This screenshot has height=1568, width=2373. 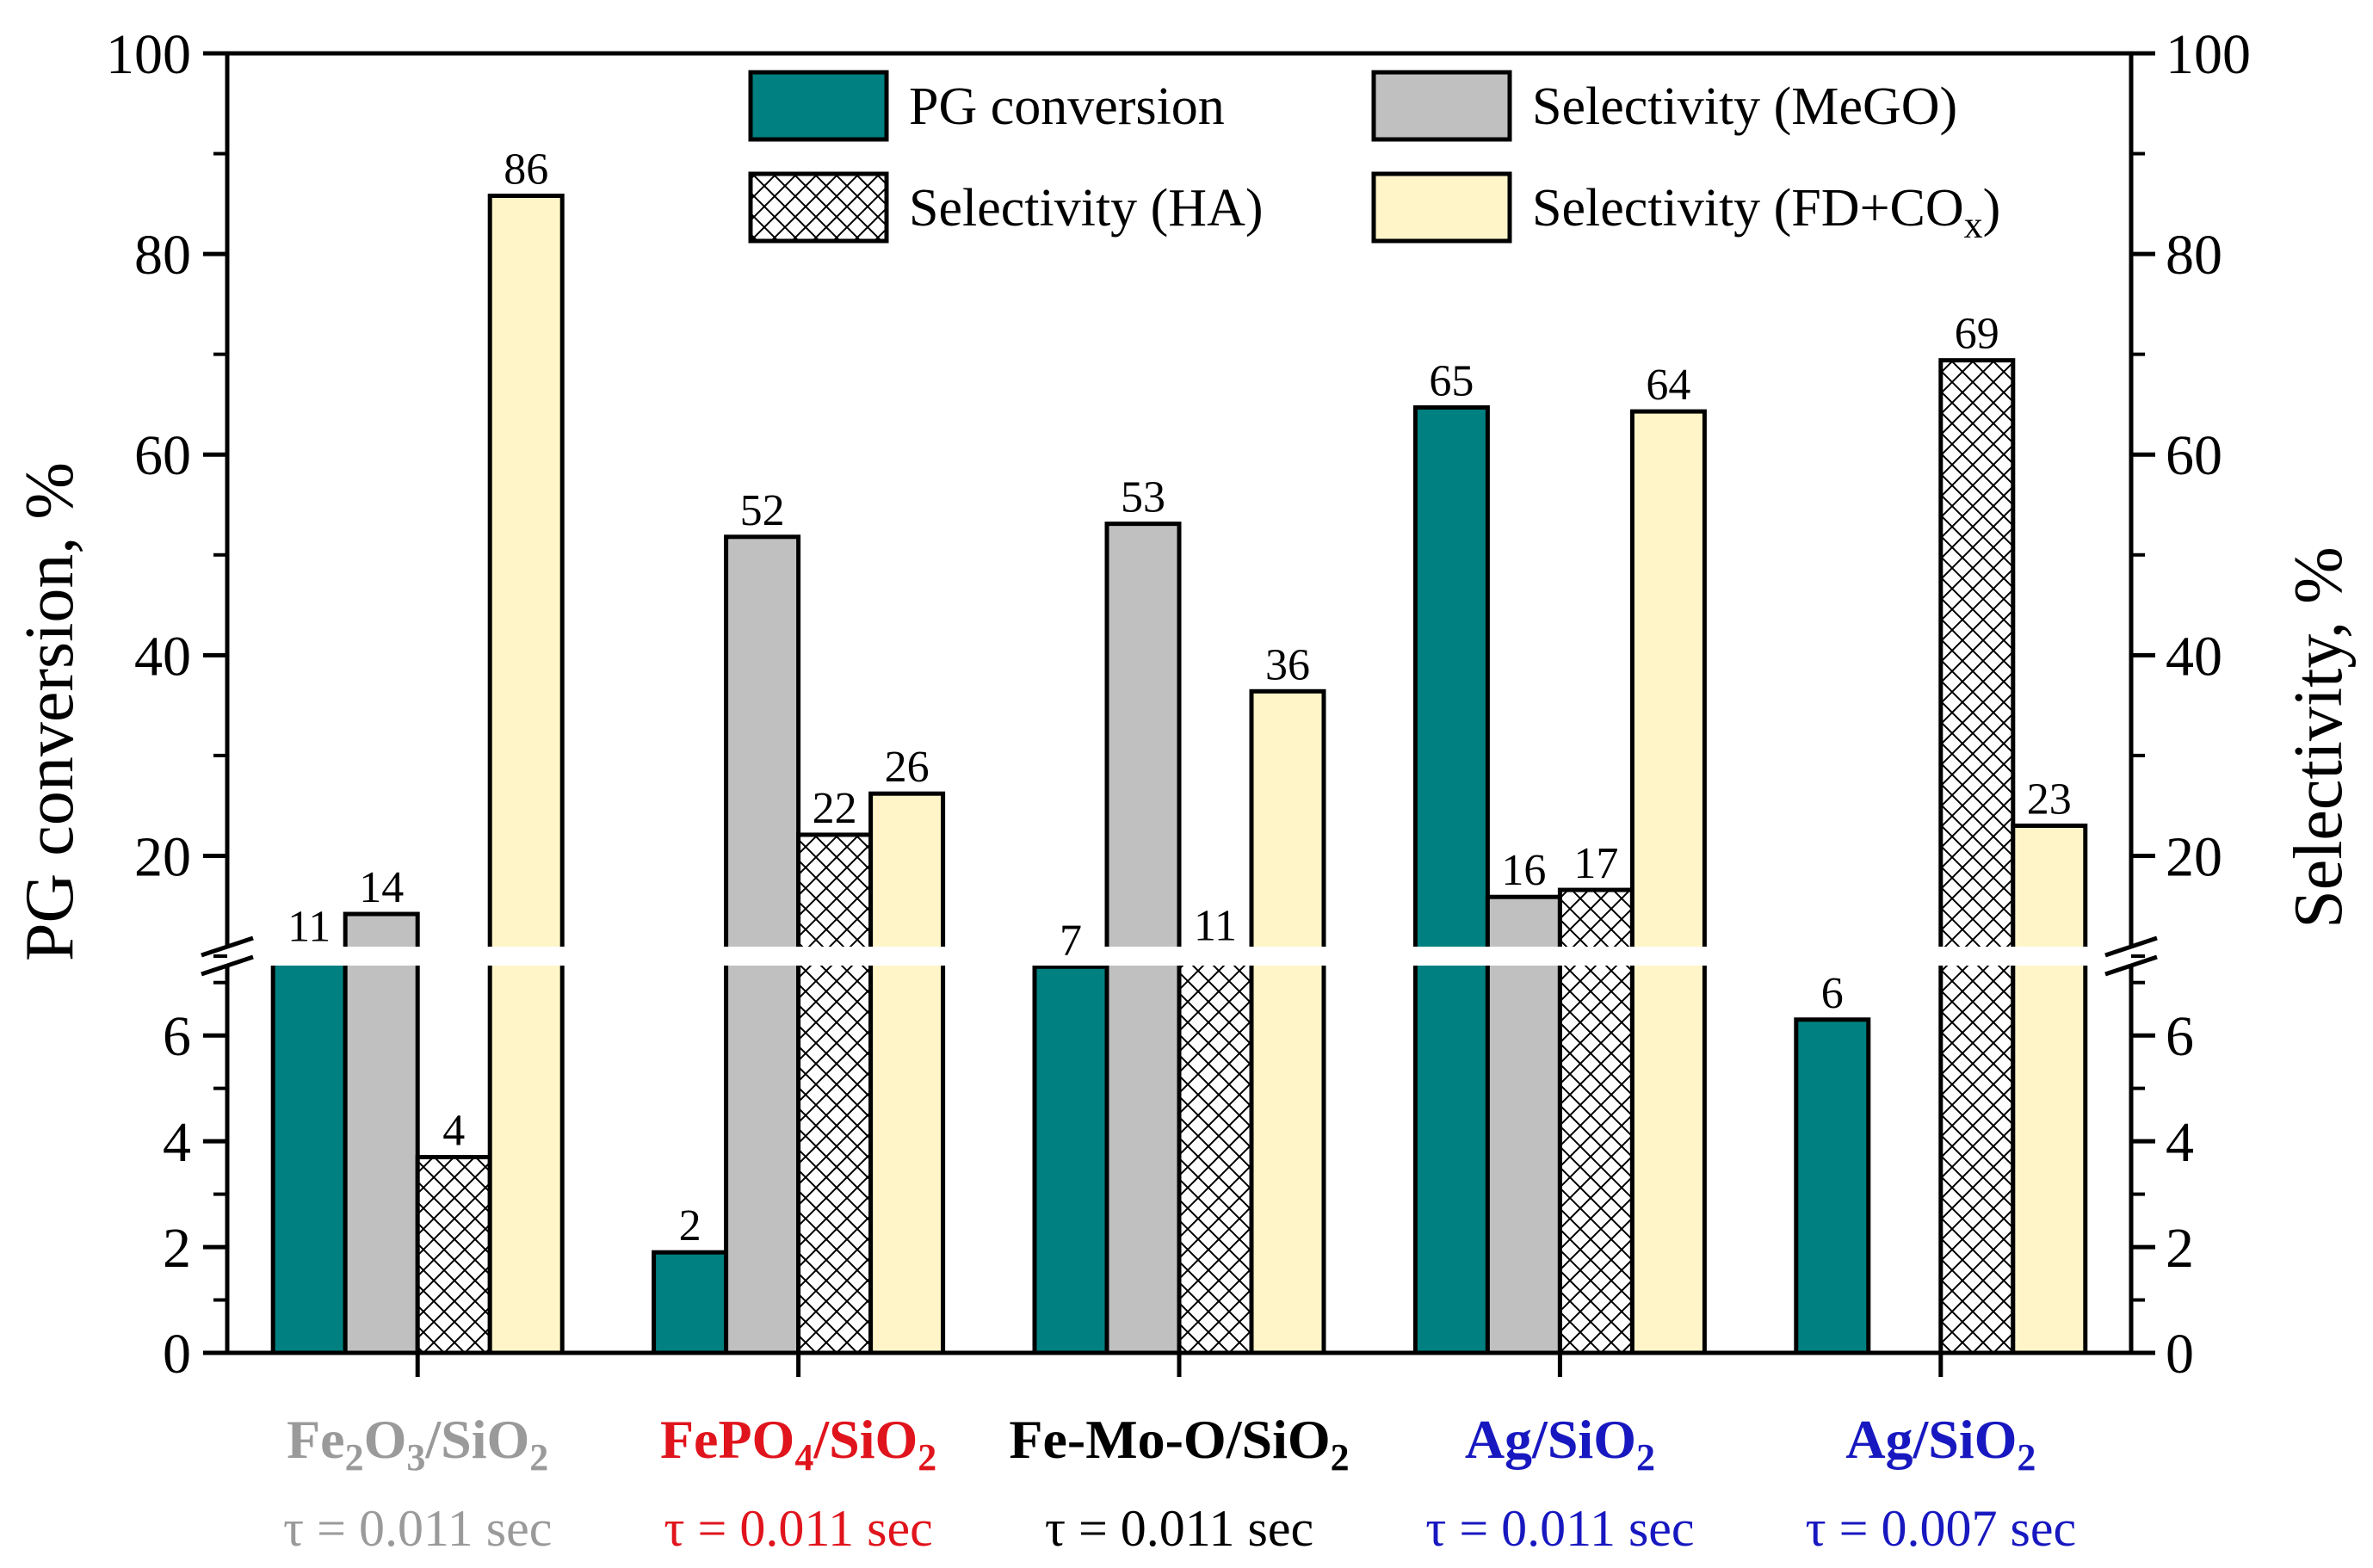 What do you see at coordinates (1441, 106) in the screenshot?
I see `legend-swatch-mego` at bounding box center [1441, 106].